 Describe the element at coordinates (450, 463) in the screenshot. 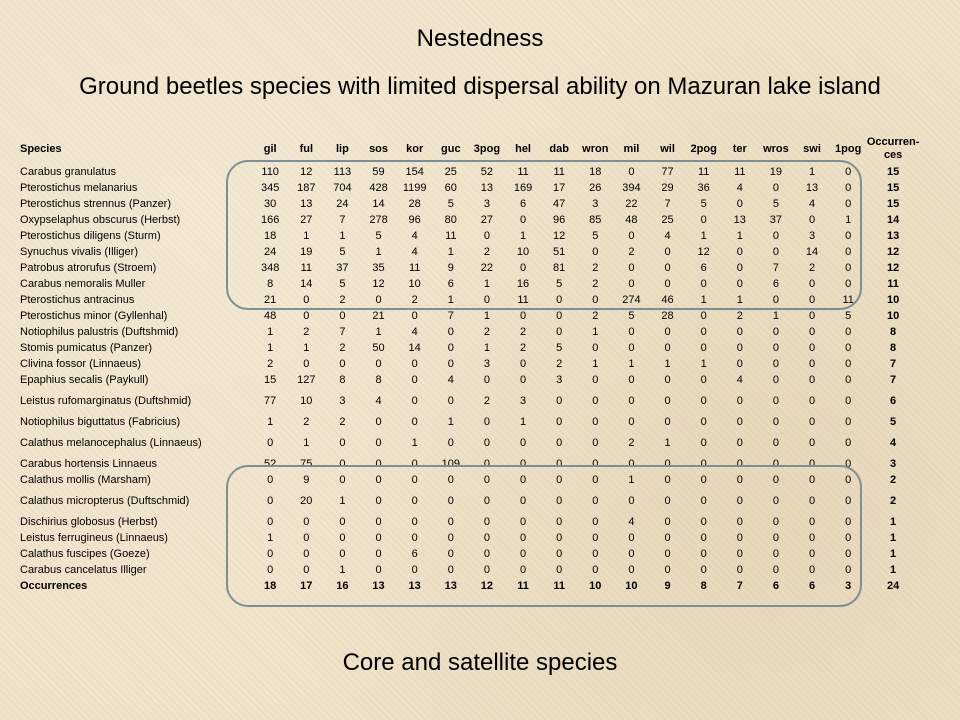

I see `count-cell: 109` at that location.